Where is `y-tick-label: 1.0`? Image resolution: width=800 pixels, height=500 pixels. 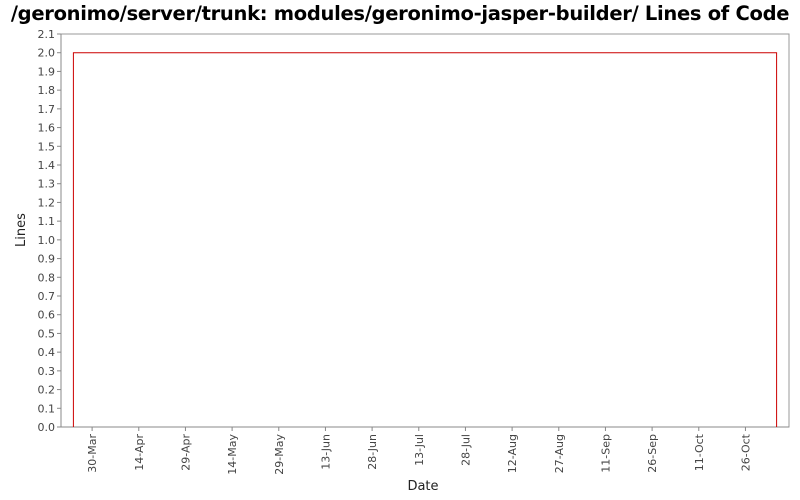 y-tick-label: 1.0 is located at coordinates (47, 240).